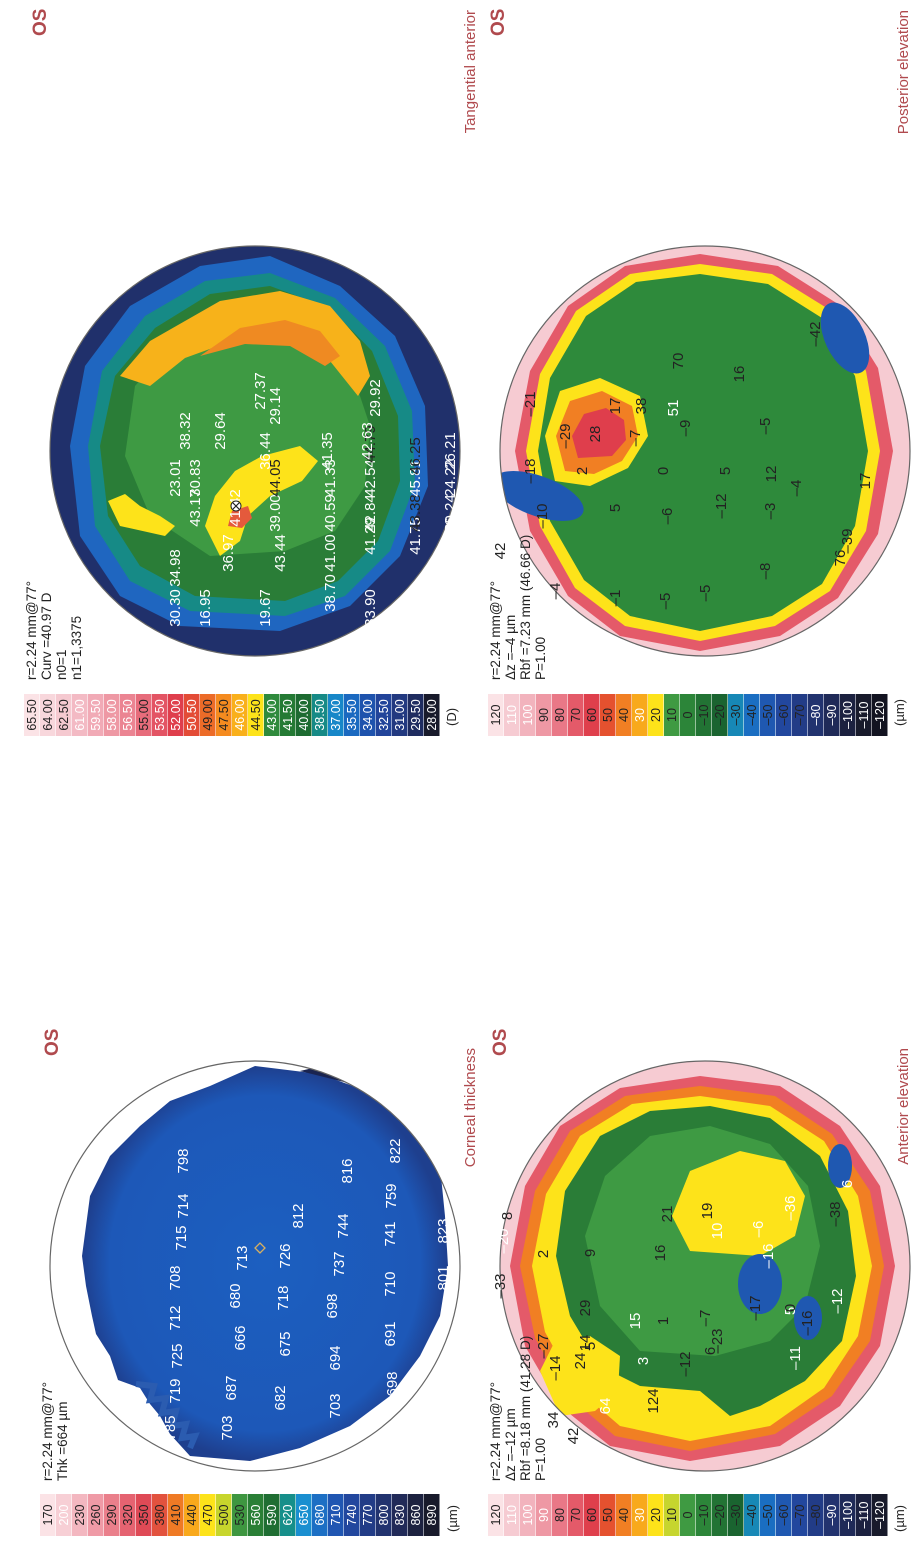 This screenshot has height=1556, width=921. I want to click on info-line: Rbf =8.18 mm (41.28 D), so click(525, 1408).